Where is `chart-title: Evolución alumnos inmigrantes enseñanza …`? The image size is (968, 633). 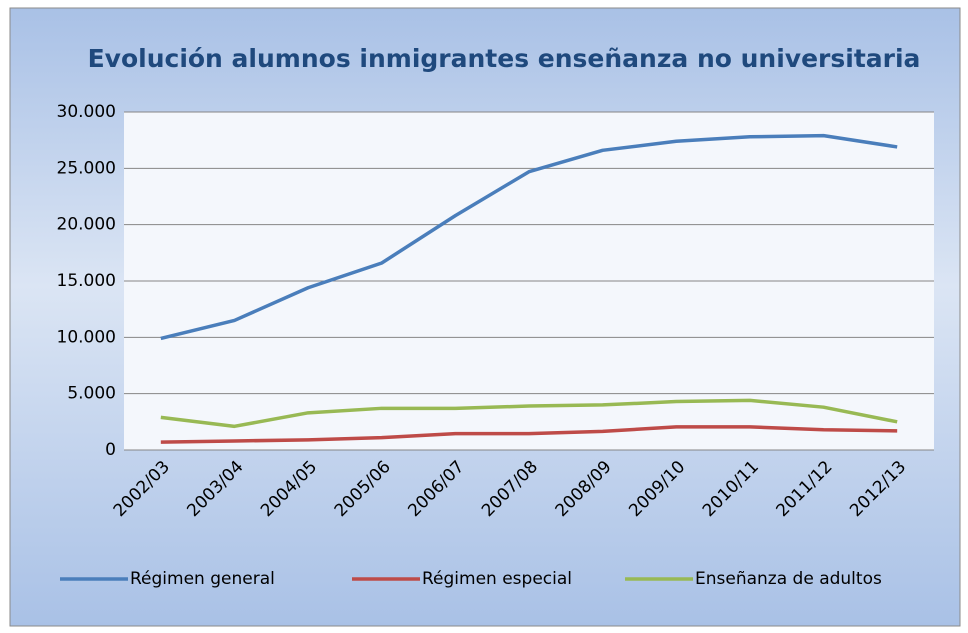
chart-title: Evolución alumnos inmigrantes enseñanza … is located at coordinates (504, 58).